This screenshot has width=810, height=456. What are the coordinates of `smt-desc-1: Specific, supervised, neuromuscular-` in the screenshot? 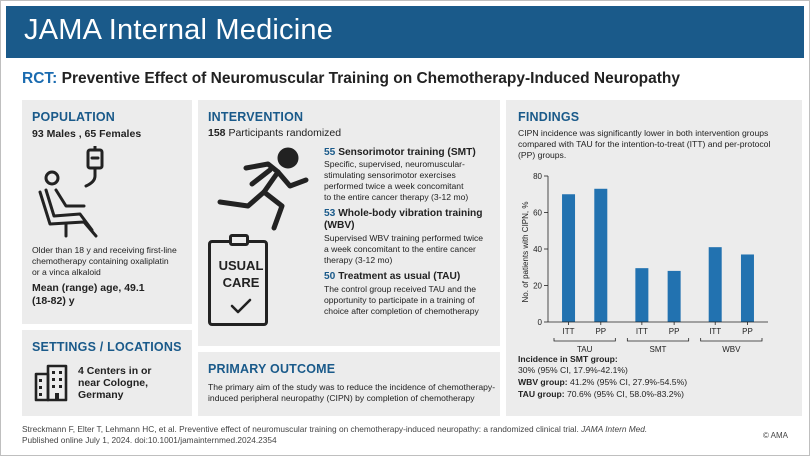 It's located at (394, 164).